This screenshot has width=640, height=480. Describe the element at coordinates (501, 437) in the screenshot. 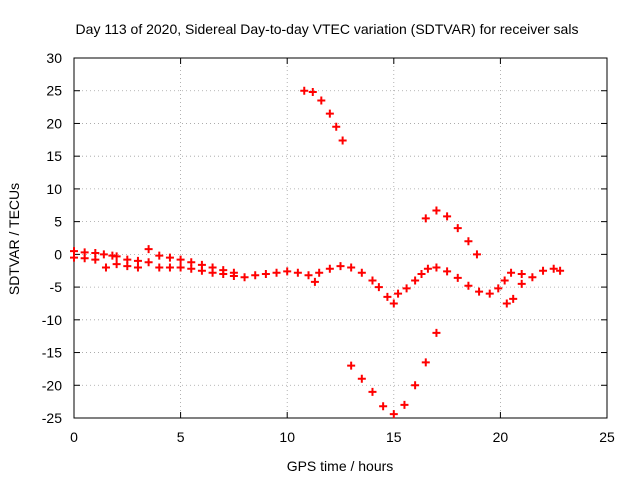

I see `x-tick-label: 20` at that location.